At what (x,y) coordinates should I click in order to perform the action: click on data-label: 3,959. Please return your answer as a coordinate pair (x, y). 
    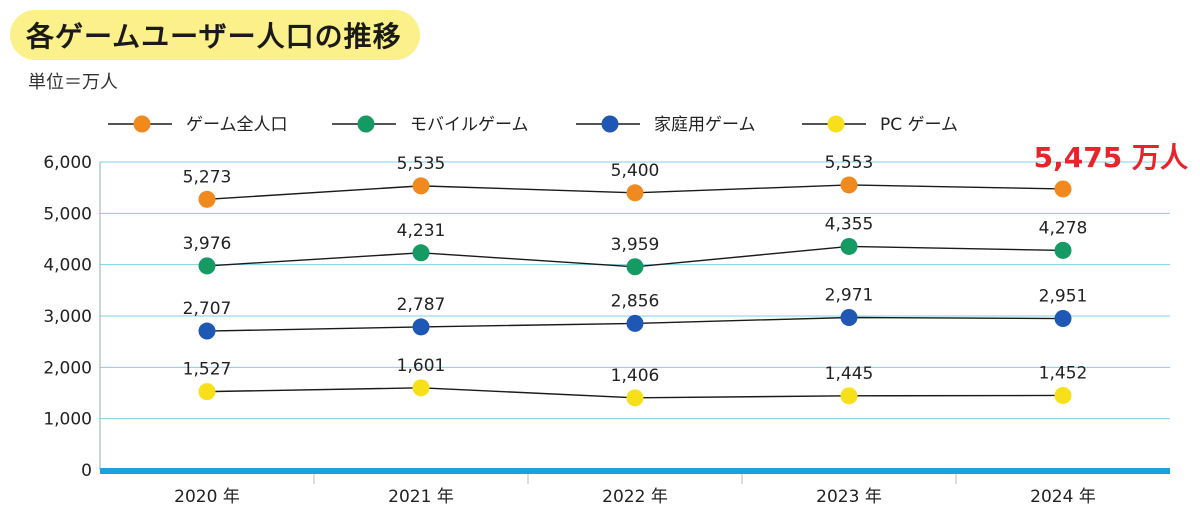
    Looking at the image, I should click on (635, 245).